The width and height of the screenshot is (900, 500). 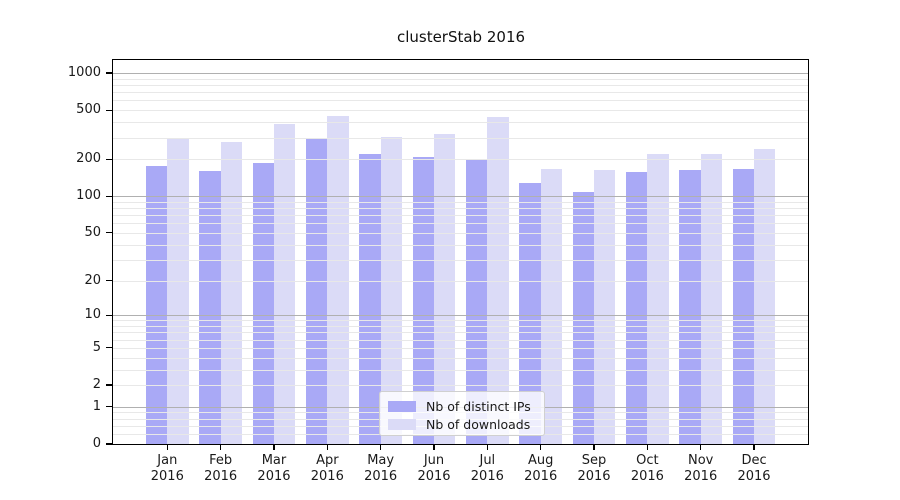 I want to click on bar-downloads-may, so click(x=391, y=290).